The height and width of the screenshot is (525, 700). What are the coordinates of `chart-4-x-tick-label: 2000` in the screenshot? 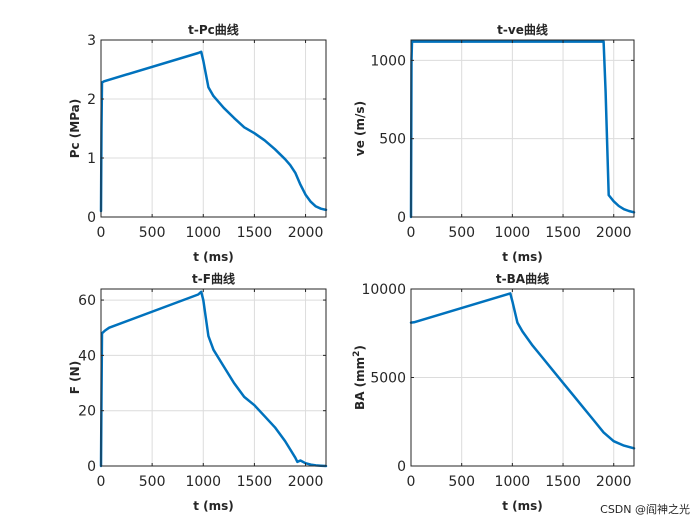 It's located at (614, 482).